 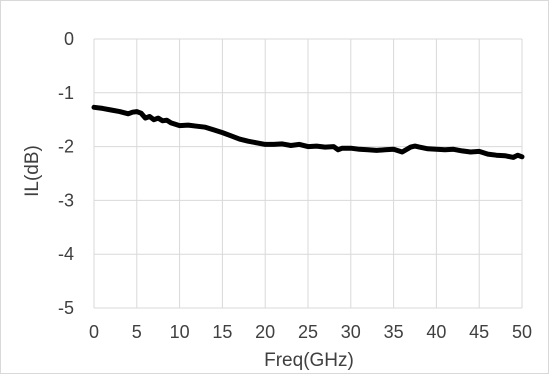 What do you see at coordinates (69, 39) in the screenshot?
I see `y-tick-label: 0` at bounding box center [69, 39].